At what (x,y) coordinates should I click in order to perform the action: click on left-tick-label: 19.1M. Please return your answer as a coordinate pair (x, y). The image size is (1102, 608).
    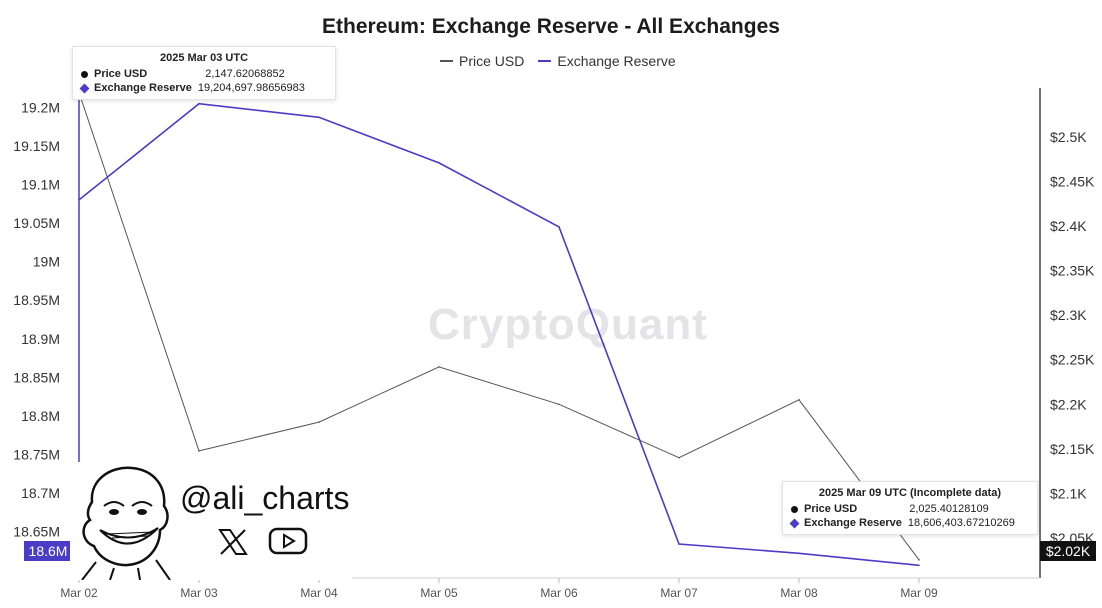
    Looking at the image, I should click on (40, 184).